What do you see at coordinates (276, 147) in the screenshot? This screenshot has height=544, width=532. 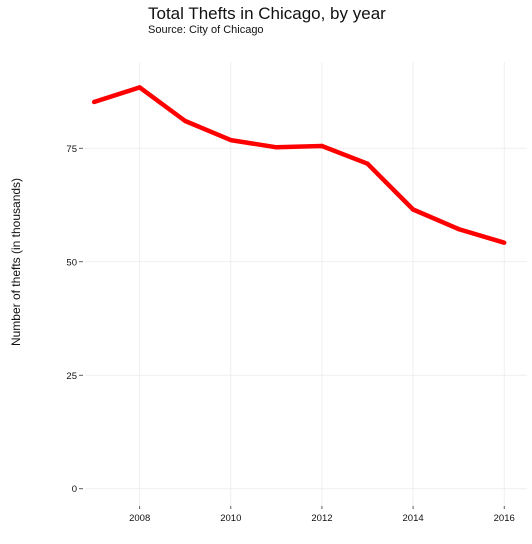 I see `data-point-2011` at bounding box center [276, 147].